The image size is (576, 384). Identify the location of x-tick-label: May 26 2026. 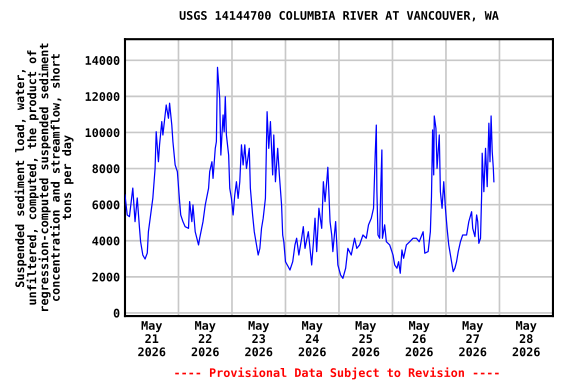
(419, 338).